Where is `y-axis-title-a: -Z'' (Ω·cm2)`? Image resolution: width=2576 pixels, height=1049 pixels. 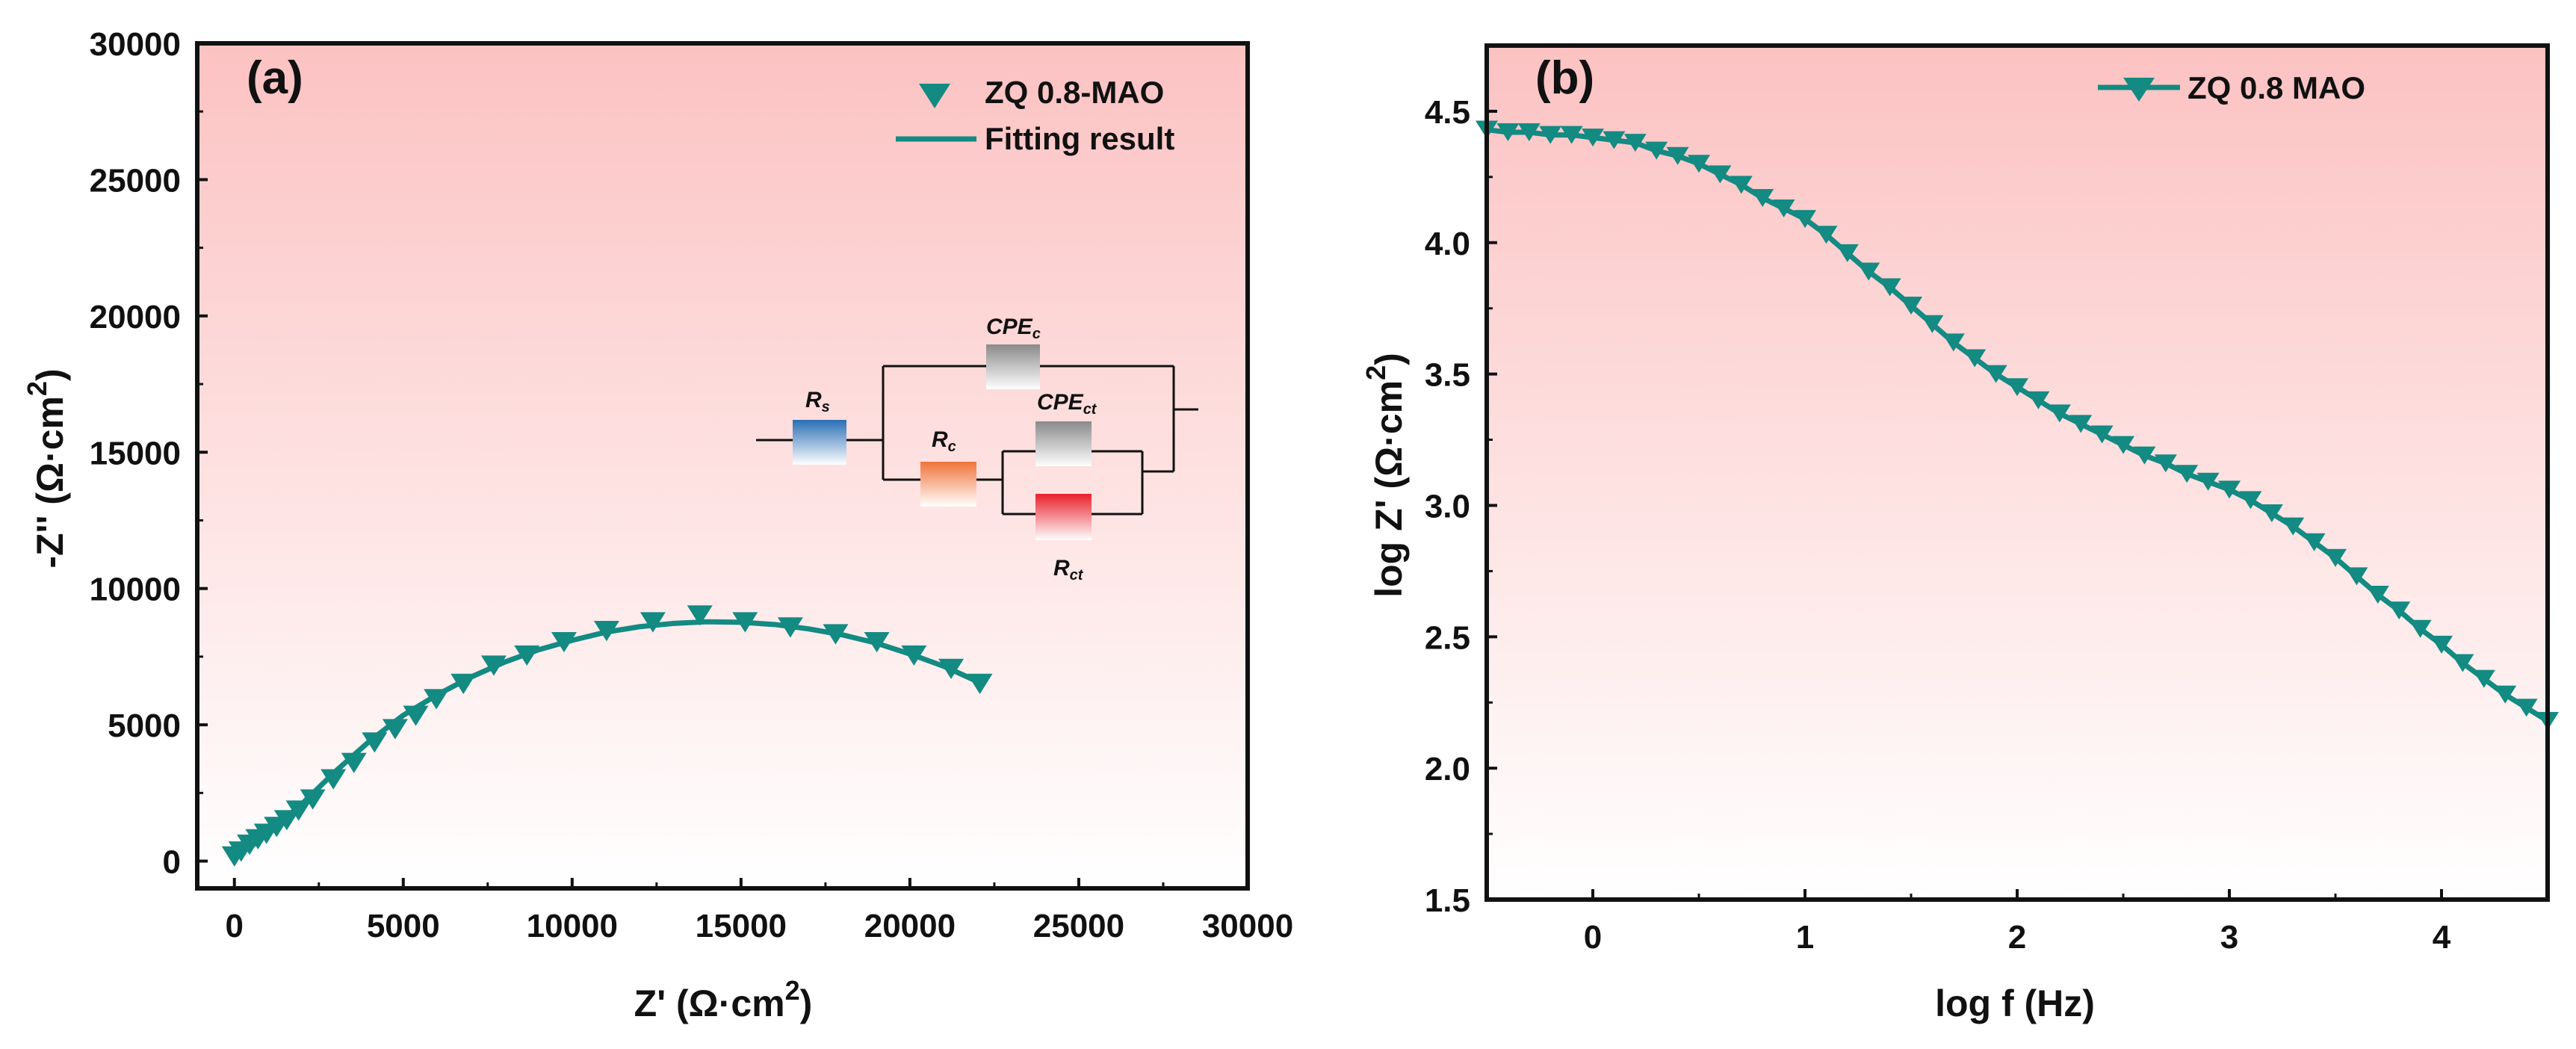 y-axis-title-a: -Z'' (Ω·cm2) is located at coordinates (46, 468).